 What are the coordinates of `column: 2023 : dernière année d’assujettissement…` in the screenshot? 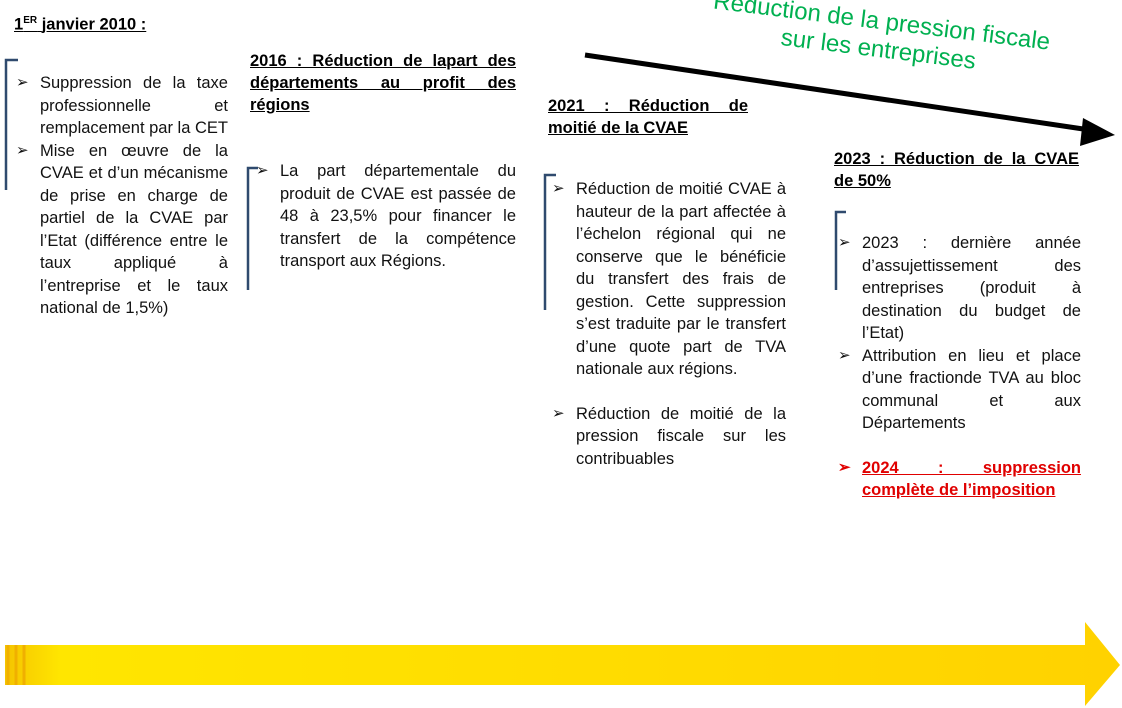 It's located at (959, 367).